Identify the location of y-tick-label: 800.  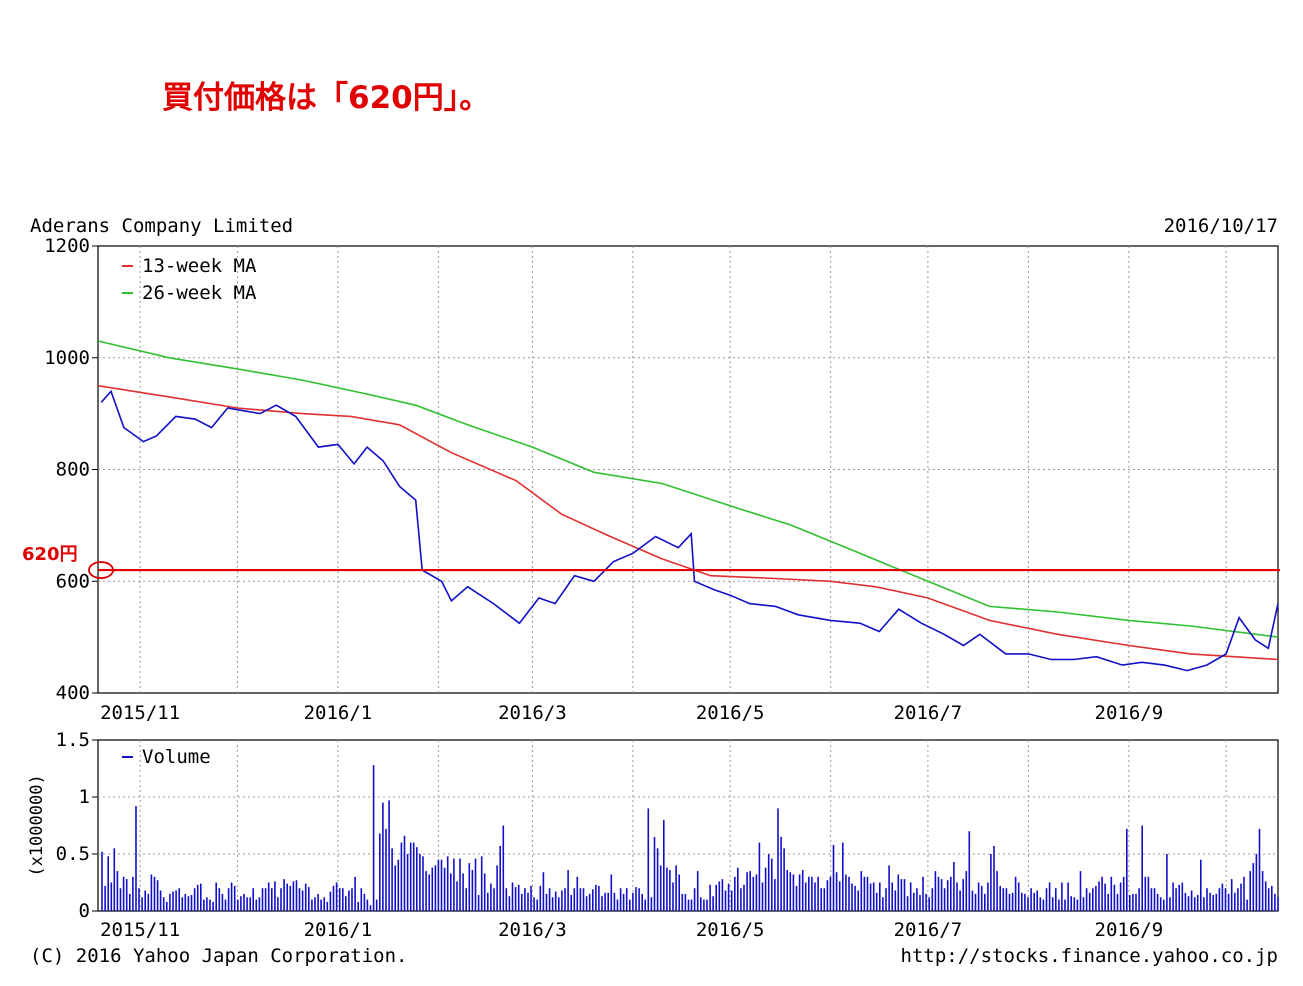
(73, 470).